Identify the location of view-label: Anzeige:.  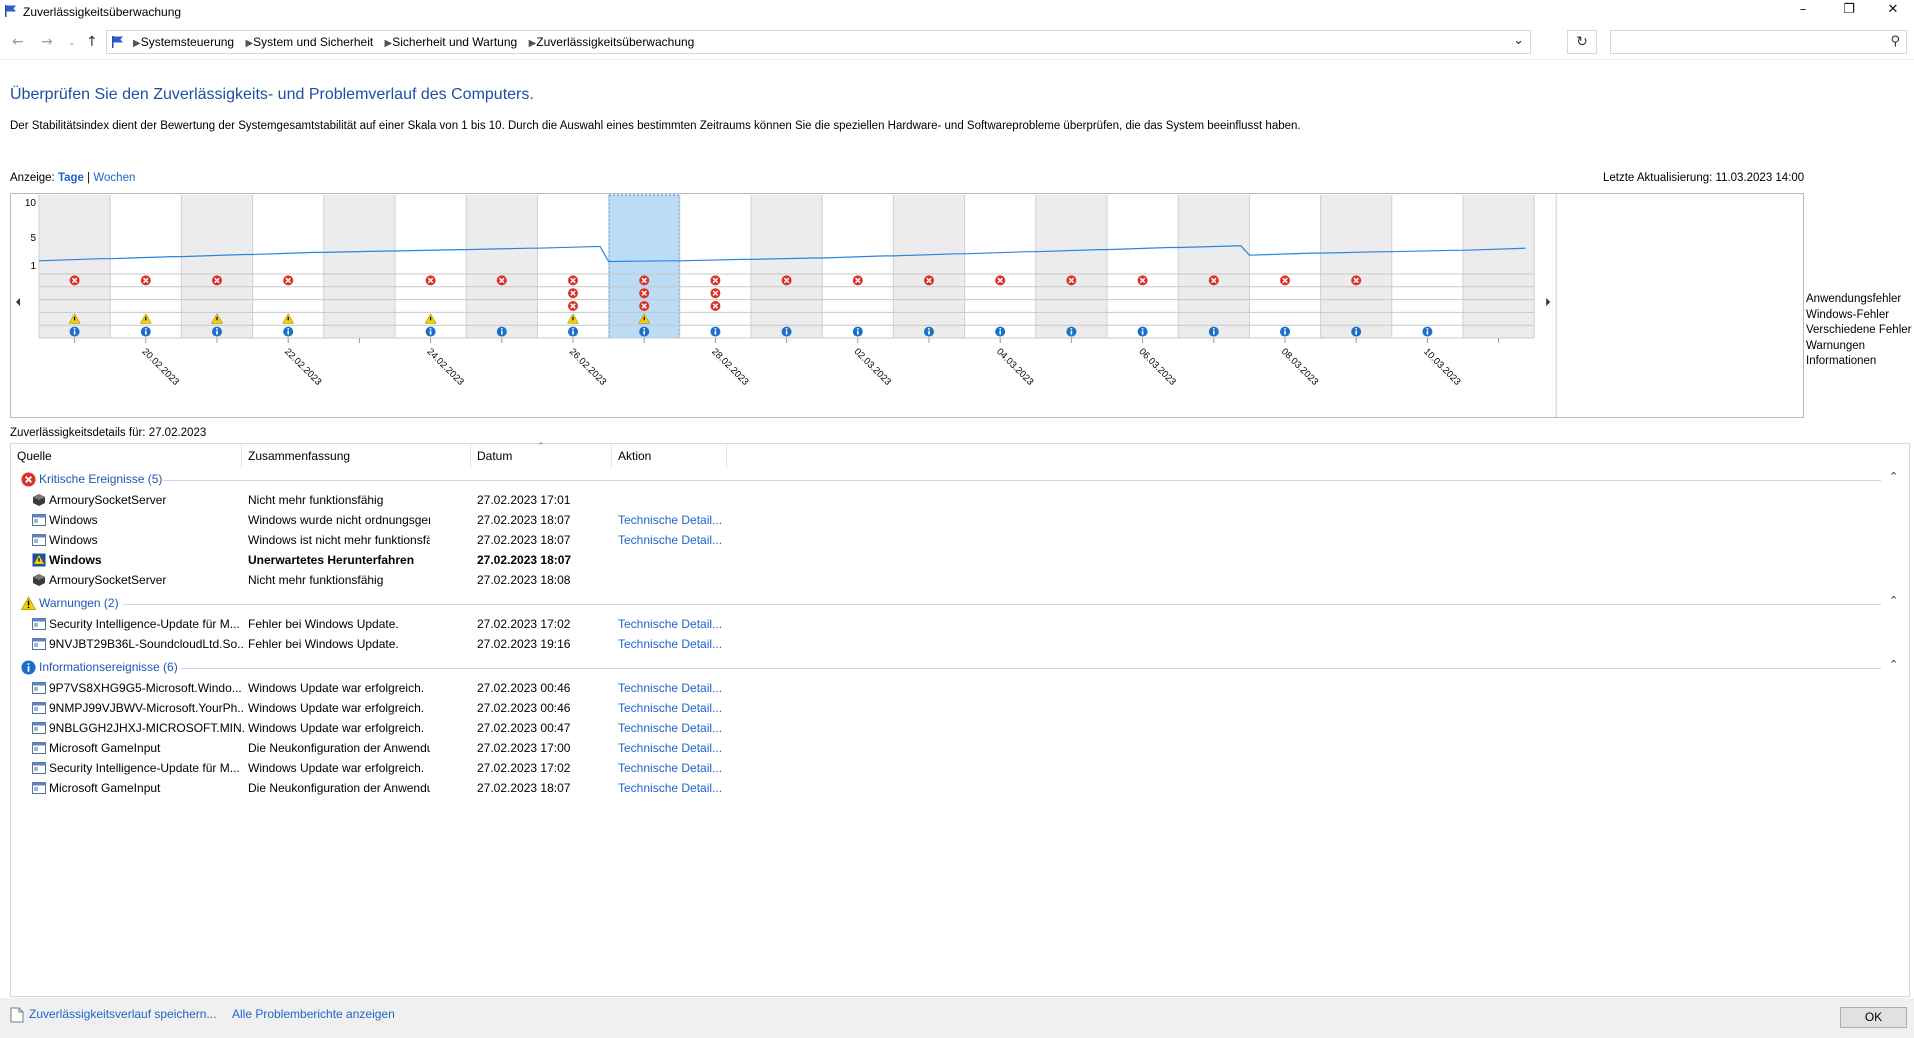
(32, 178).